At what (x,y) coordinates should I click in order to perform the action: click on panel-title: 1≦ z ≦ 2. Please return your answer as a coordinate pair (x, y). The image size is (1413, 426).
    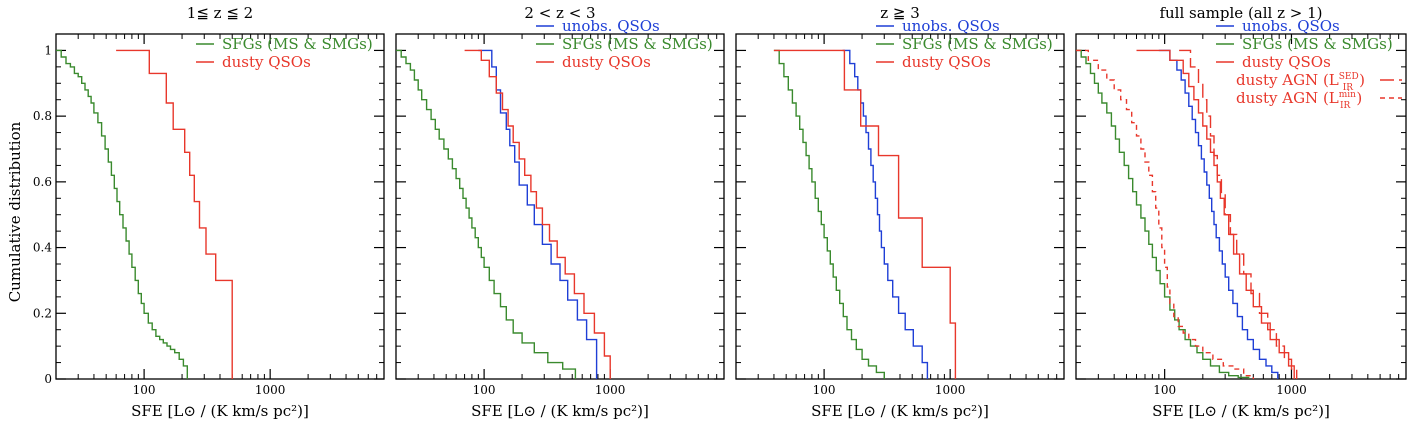
    Looking at the image, I should click on (220, 13).